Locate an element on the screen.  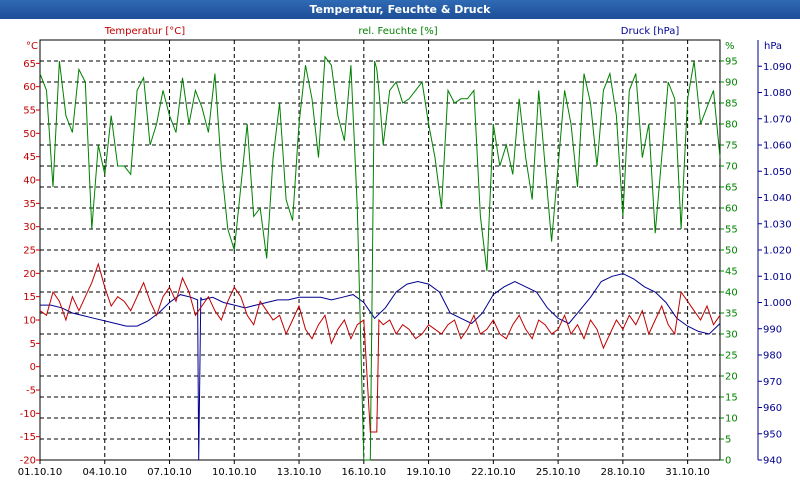
x-tick-label: 10.10.10 is located at coordinates (234, 472).